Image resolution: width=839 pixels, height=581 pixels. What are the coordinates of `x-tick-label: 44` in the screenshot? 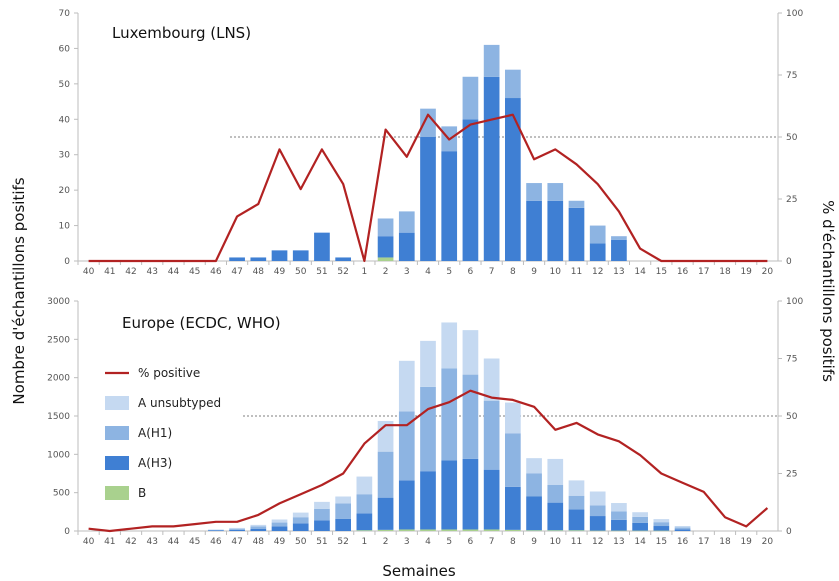 It's located at (174, 542).